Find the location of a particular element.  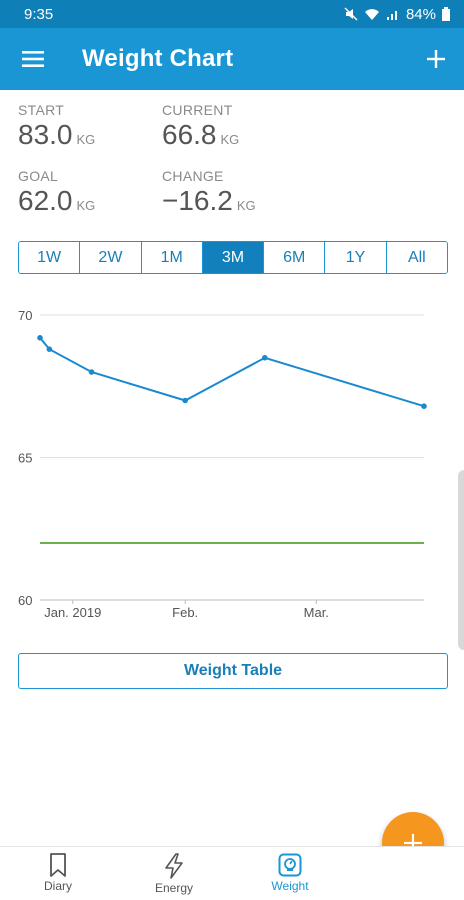

lightning-icon is located at coordinates (174, 866).